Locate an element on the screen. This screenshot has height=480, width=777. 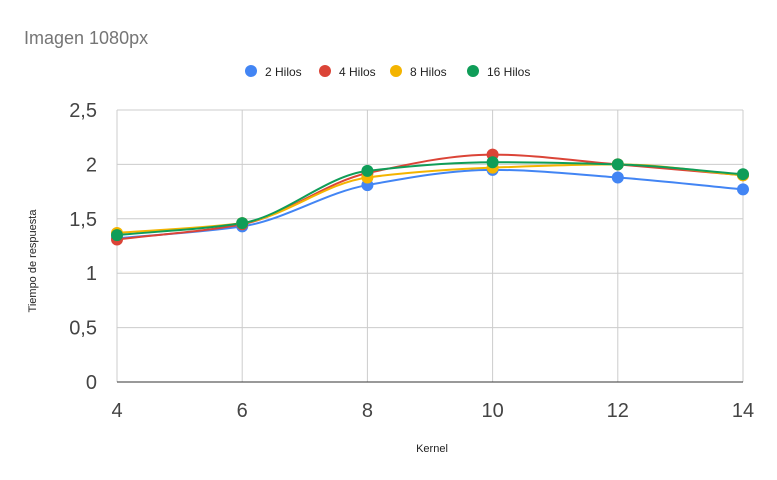
y-tick-label: 2 is located at coordinates (91, 165).